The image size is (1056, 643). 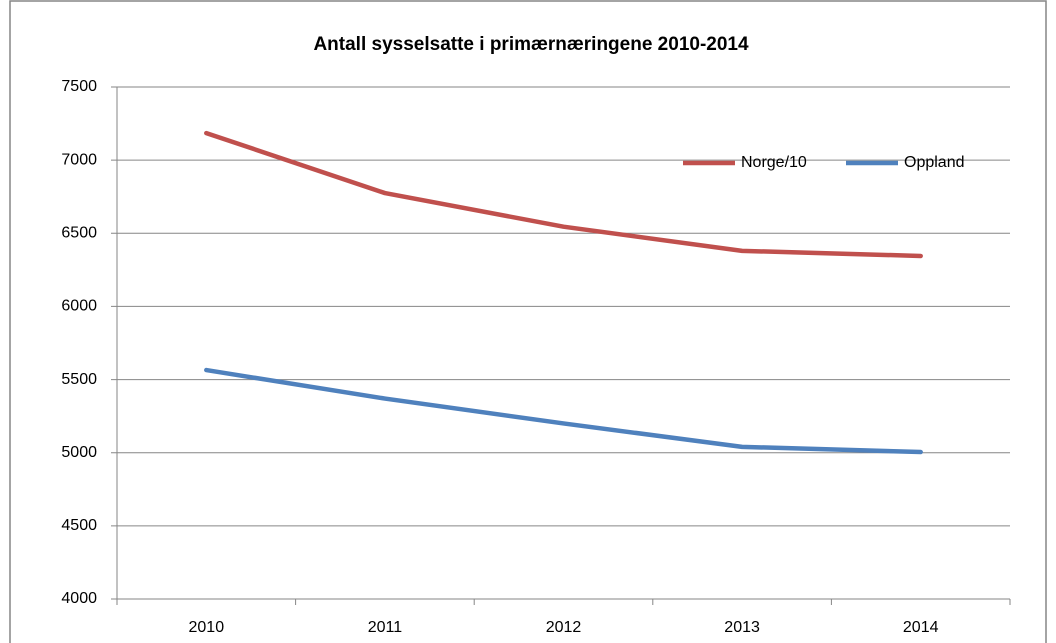 What do you see at coordinates (207, 627) in the screenshot?
I see `x-tick-label: 2010` at bounding box center [207, 627].